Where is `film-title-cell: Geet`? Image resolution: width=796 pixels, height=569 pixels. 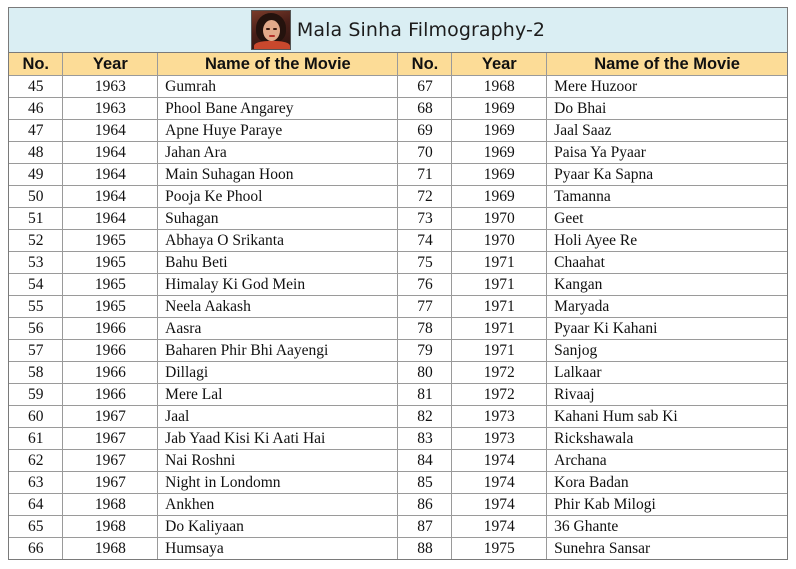 film-title-cell: Geet is located at coordinates (666, 218).